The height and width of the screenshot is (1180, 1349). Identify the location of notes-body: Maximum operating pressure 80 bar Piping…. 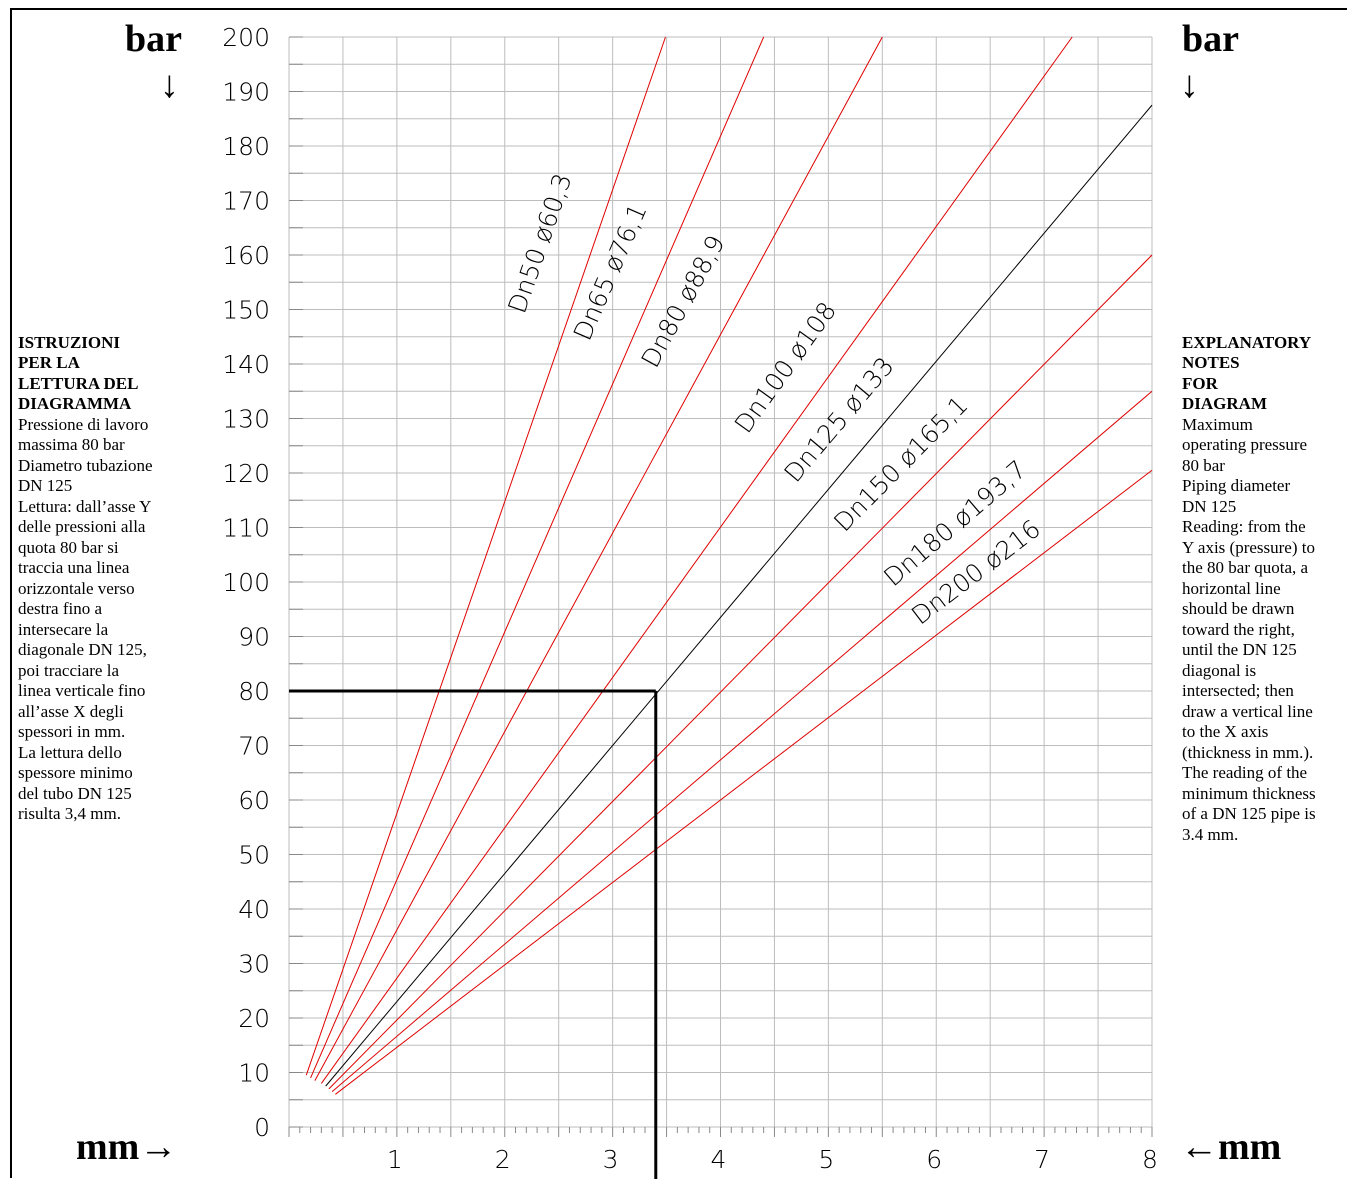
(1249, 629).